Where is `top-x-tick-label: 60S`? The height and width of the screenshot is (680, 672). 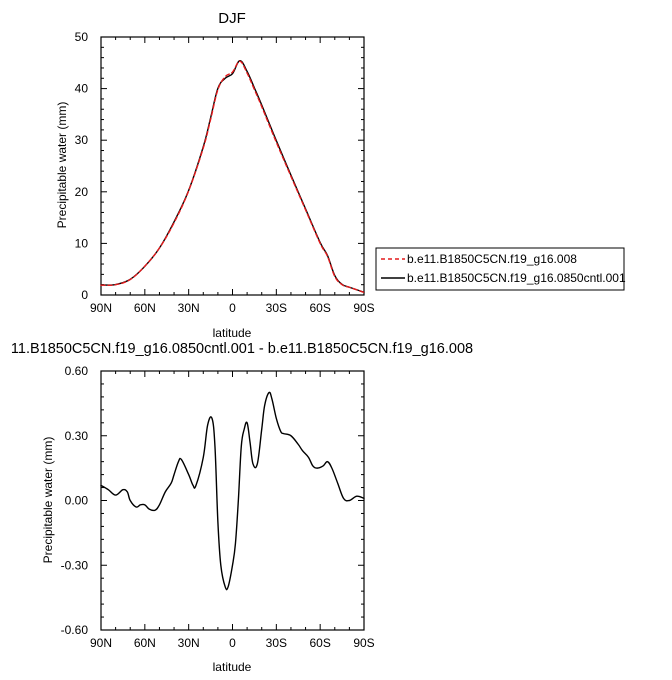 top-x-tick-label: 60S is located at coordinates (319, 308).